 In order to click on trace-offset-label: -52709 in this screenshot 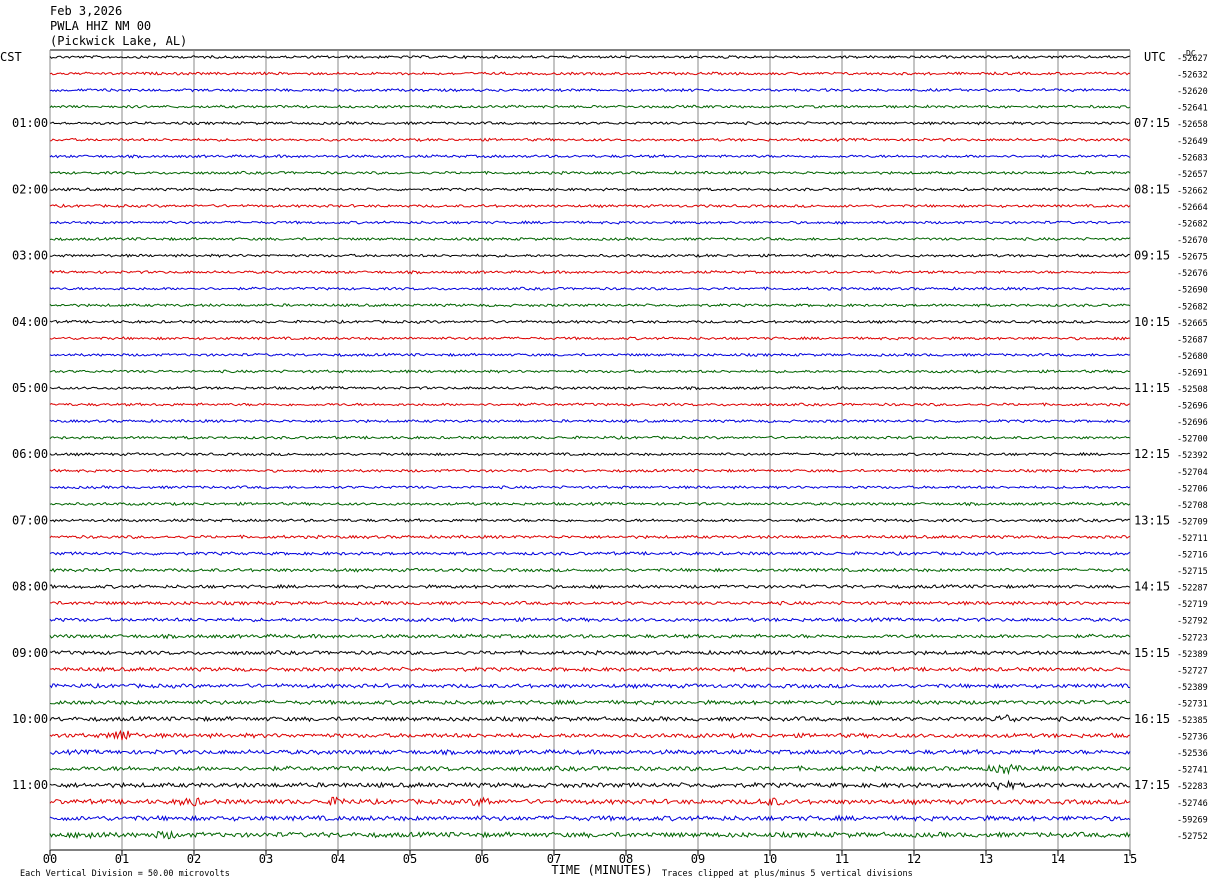, I will do `click(1192, 522)`.